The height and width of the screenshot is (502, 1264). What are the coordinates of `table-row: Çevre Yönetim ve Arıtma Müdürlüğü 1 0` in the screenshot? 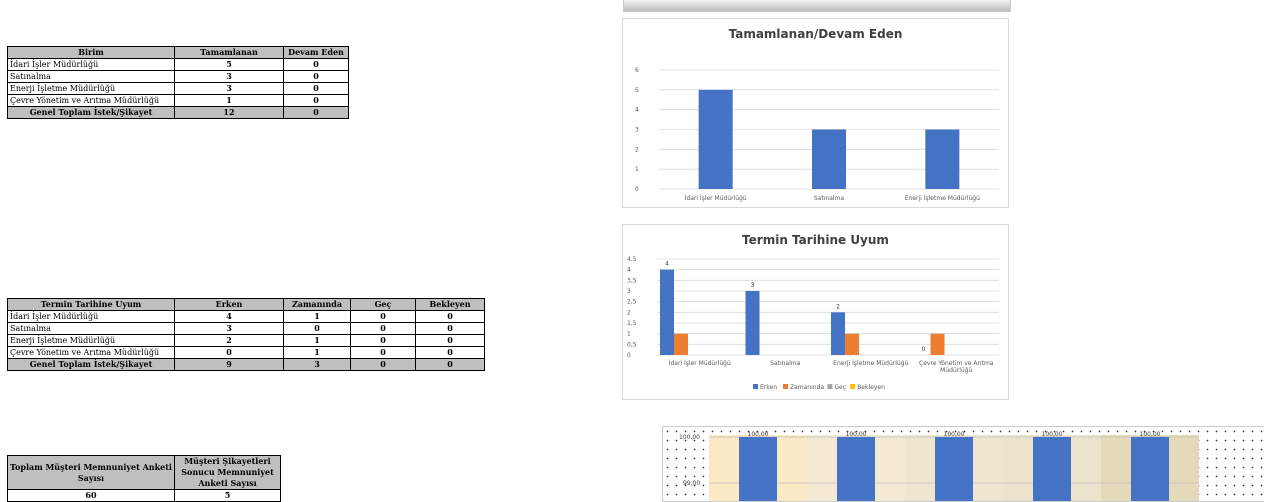 It's located at (178, 100).